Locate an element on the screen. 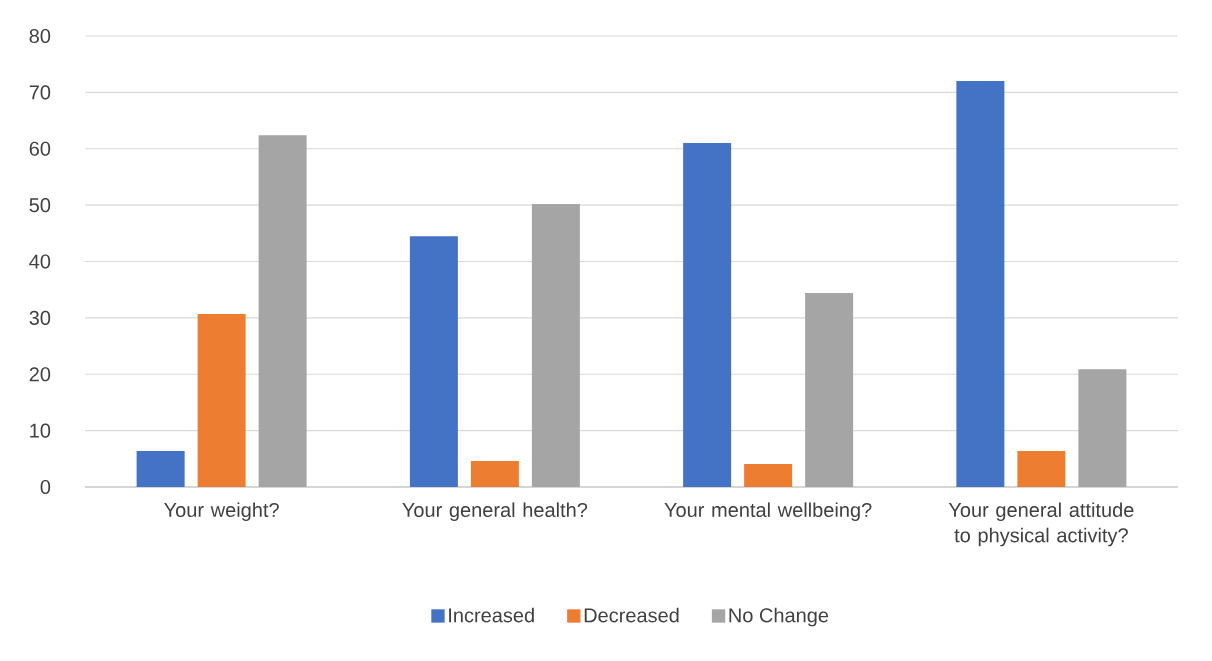  y-tick-label: 60 is located at coordinates (40, 148).